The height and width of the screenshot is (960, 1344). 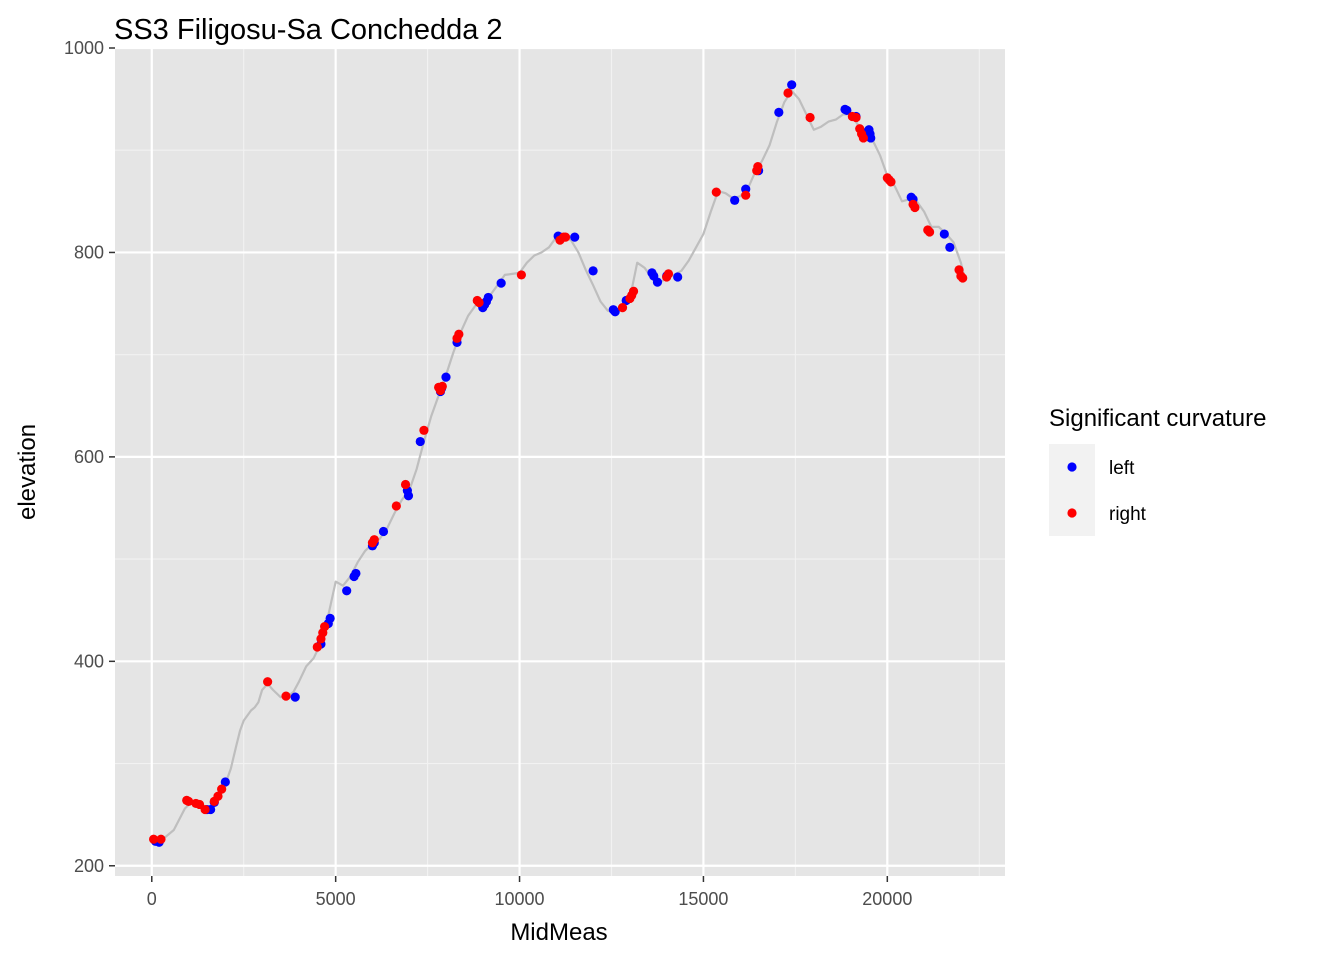 What do you see at coordinates (1128, 514) in the screenshot?
I see `legend-label-right: right` at bounding box center [1128, 514].